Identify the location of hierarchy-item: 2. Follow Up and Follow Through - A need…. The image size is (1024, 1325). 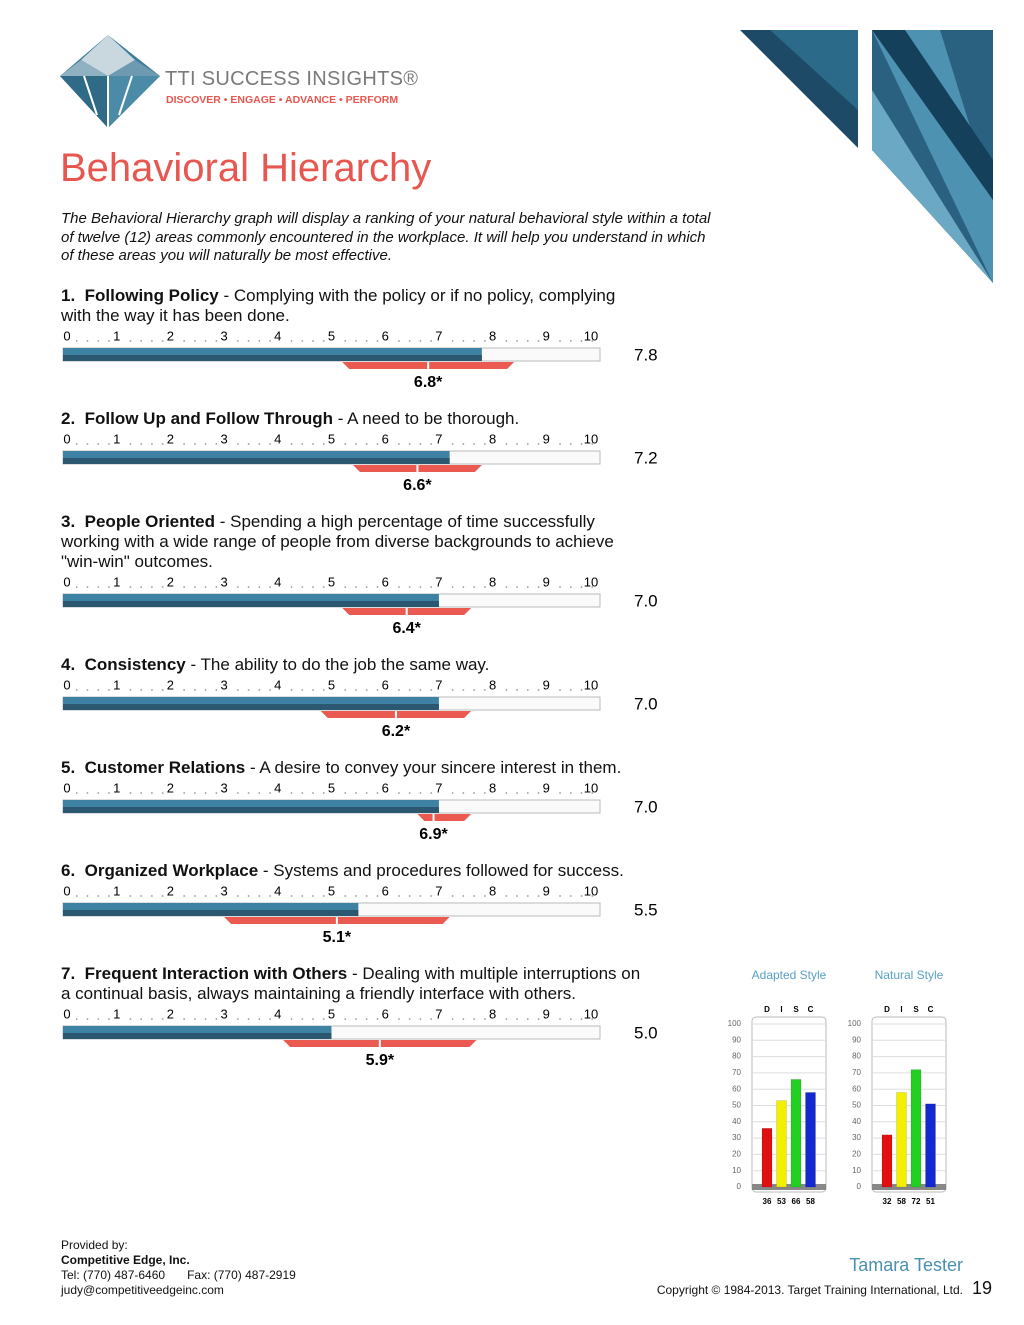
(391, 460).